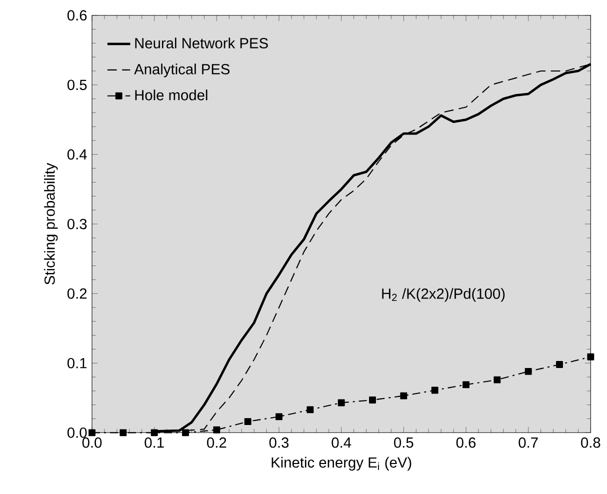  Describe the element at coordinates (182, 71) in the screenshot. I see `legend-label: Analytical PES` at that location.